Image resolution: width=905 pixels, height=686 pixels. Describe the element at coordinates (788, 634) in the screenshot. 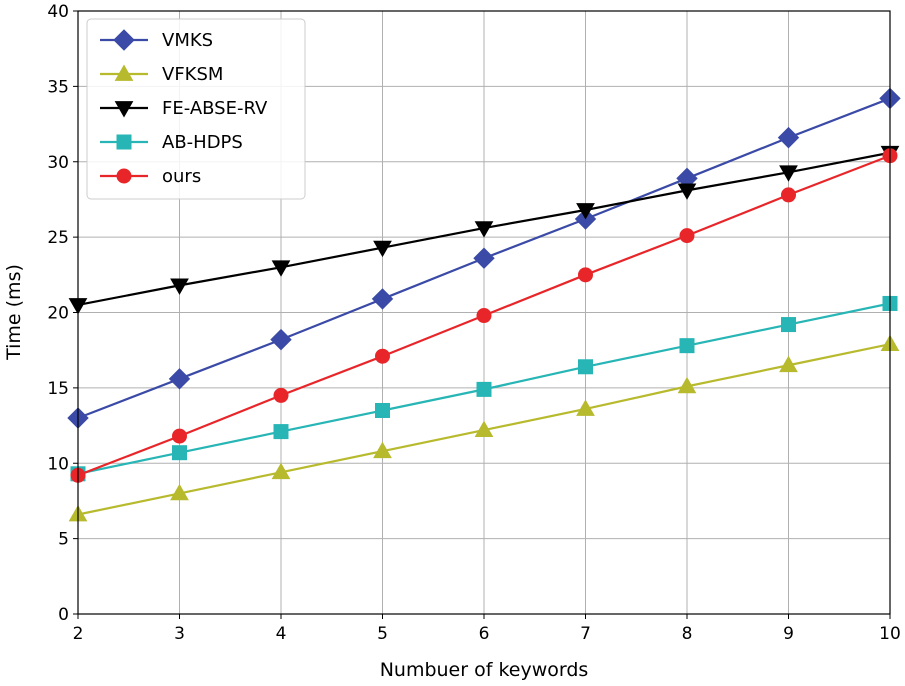

I see `x-tick-label: 9` at that location.